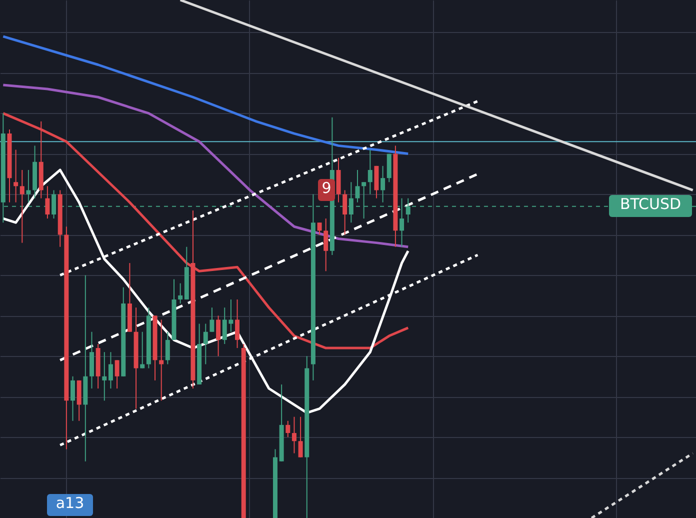 Image resolution: width=696 pixels, height=518 pixels. Describe the element at coordinates (650, 206) in the screenshot. I see `ref-line-label: BTCUSD` at that location.